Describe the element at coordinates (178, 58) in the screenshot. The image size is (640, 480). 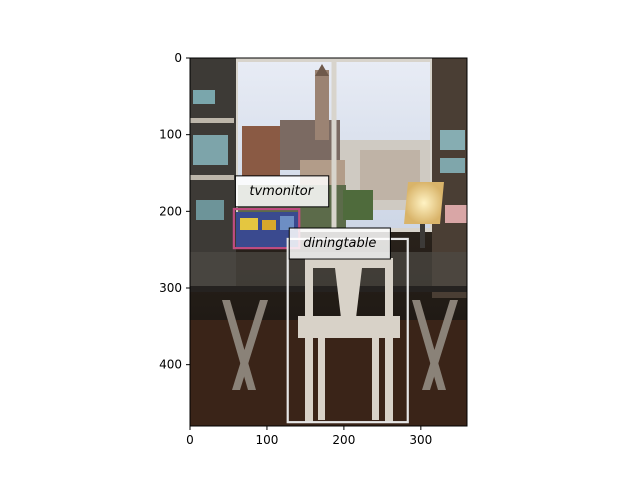
I see `y-tick-label: 0` at that location.